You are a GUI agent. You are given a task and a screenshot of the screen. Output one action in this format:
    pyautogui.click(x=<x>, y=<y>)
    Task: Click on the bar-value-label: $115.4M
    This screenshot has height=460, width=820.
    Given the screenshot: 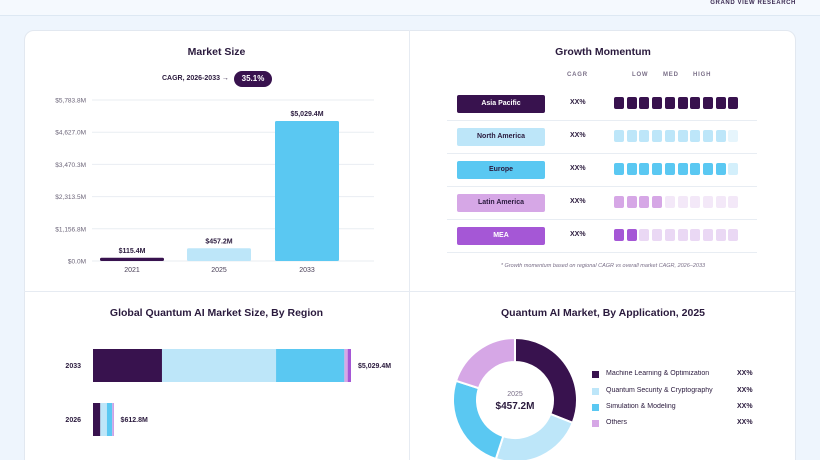 What is the action you would take?
    pyautogui.click(x=132, y=251)
    